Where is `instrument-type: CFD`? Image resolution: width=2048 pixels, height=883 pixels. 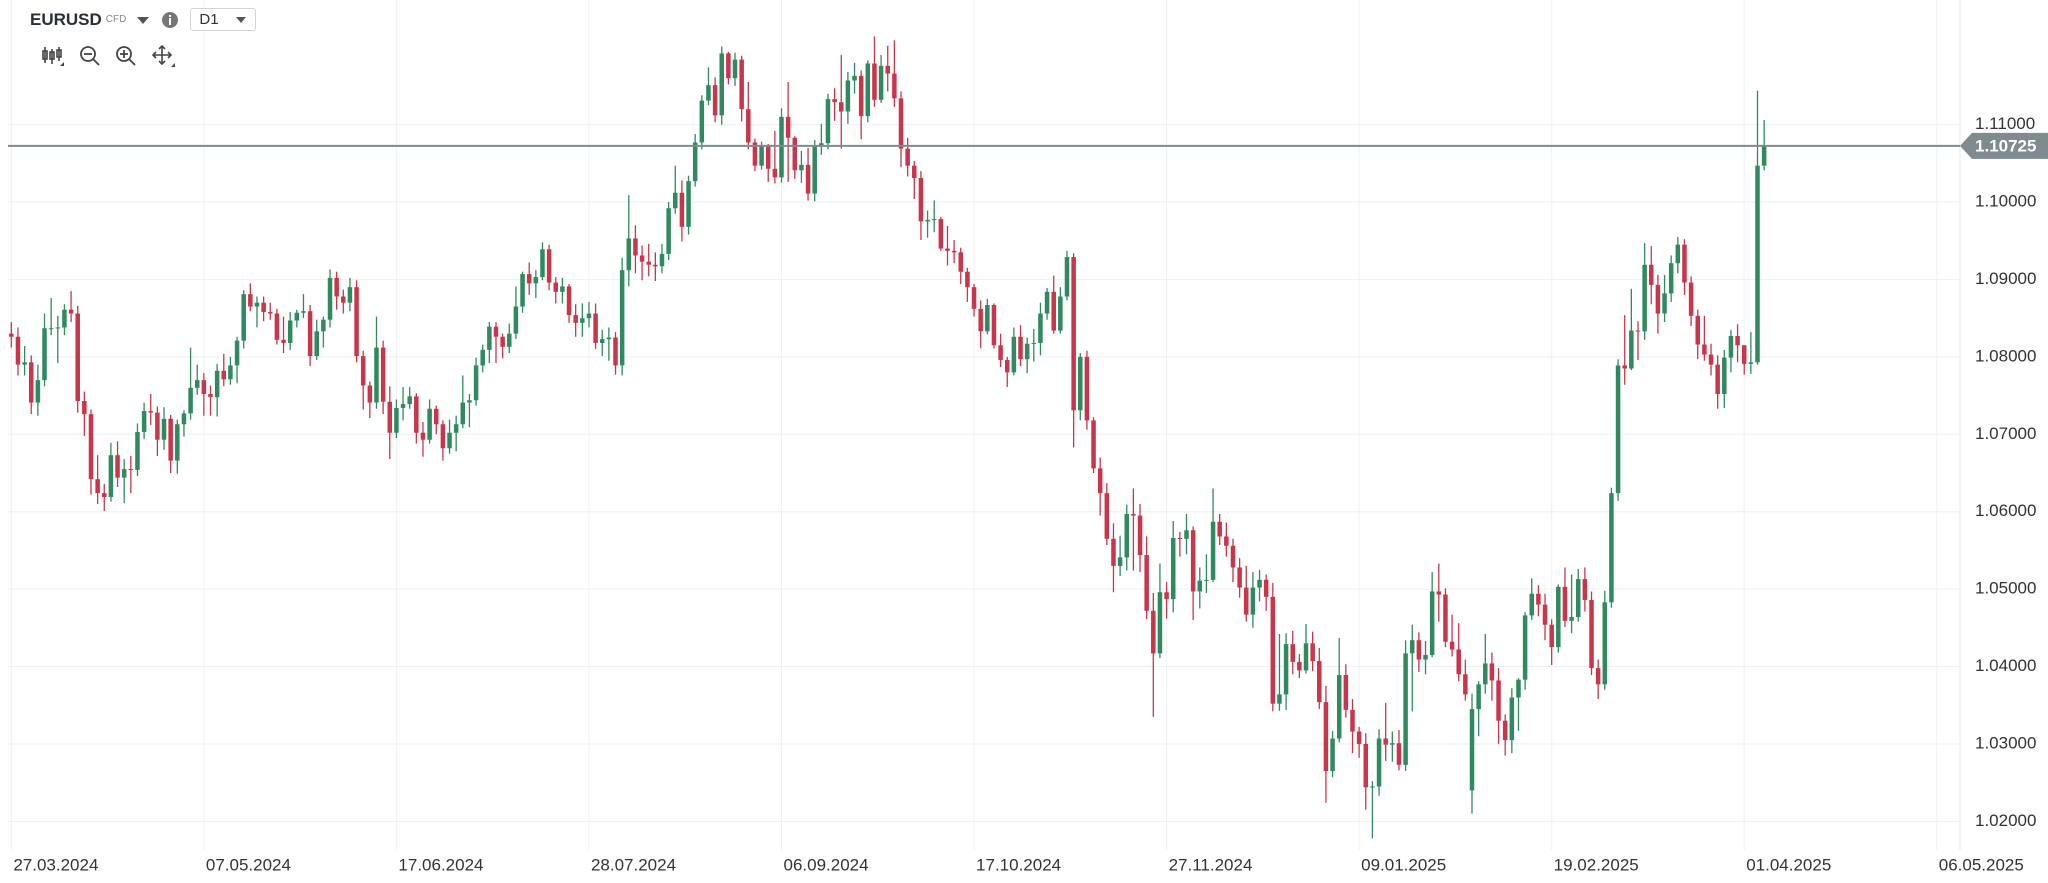 instrument-type: CFD is located at coordinates (116, 19).